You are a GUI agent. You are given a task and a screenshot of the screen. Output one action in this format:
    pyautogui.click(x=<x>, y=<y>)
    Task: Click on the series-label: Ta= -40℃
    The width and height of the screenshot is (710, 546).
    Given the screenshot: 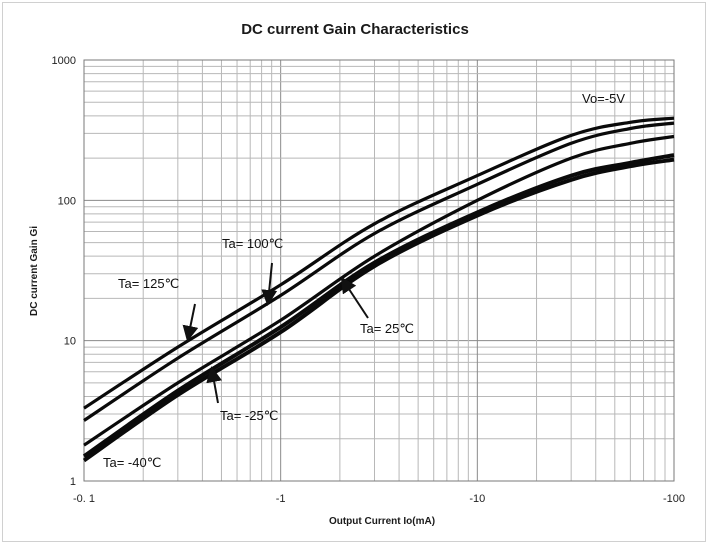 What is the action you would take?
    pyautogui.click(x=132, y=462)
    